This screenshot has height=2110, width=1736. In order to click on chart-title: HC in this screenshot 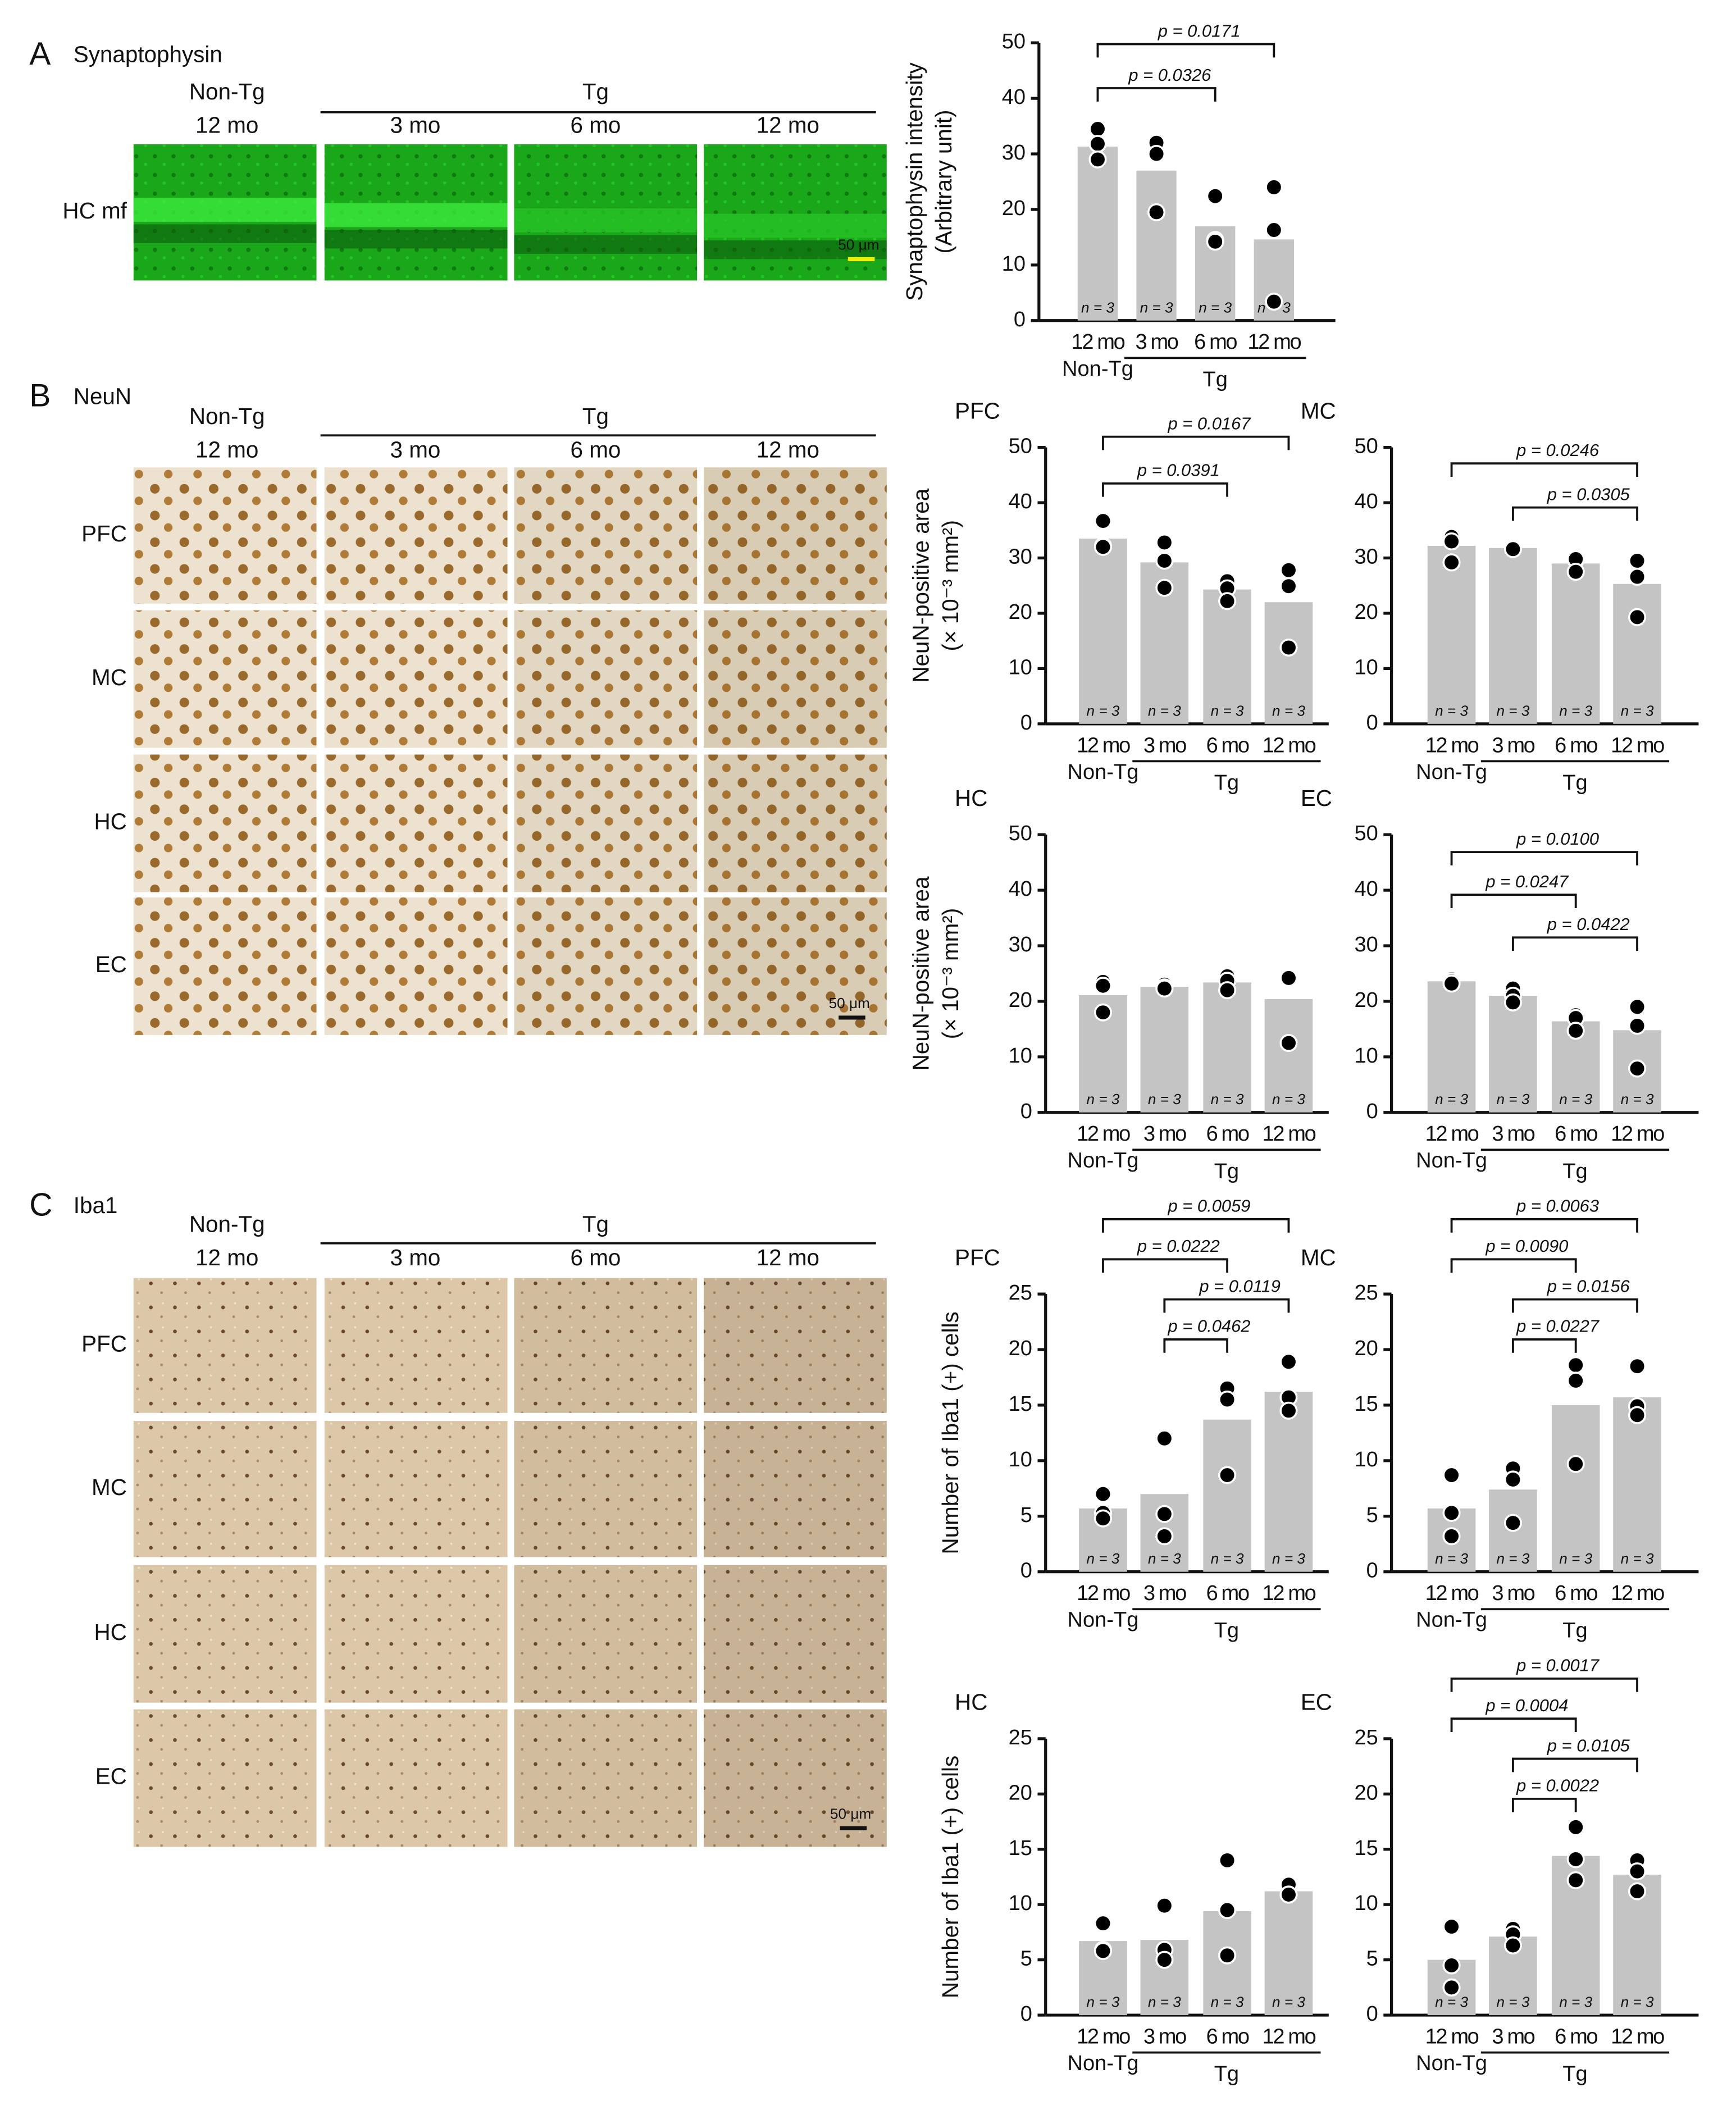, I will do `click(971, 1702)`.